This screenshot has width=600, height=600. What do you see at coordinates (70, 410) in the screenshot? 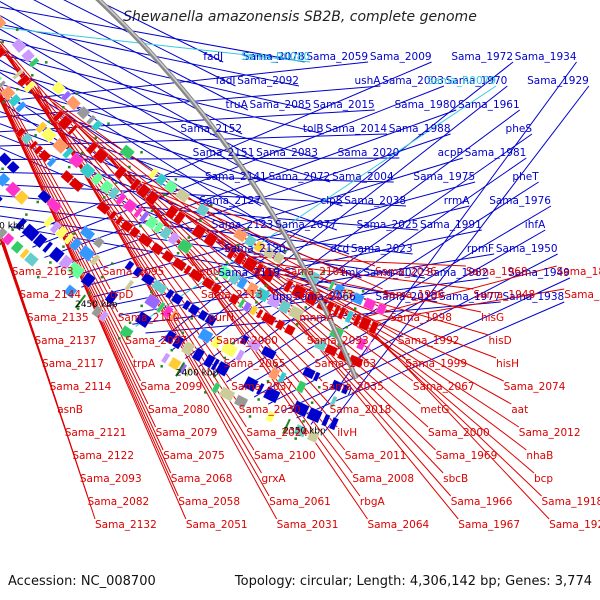
I see `gene-label: asnB` at bounding box center [70, 410].